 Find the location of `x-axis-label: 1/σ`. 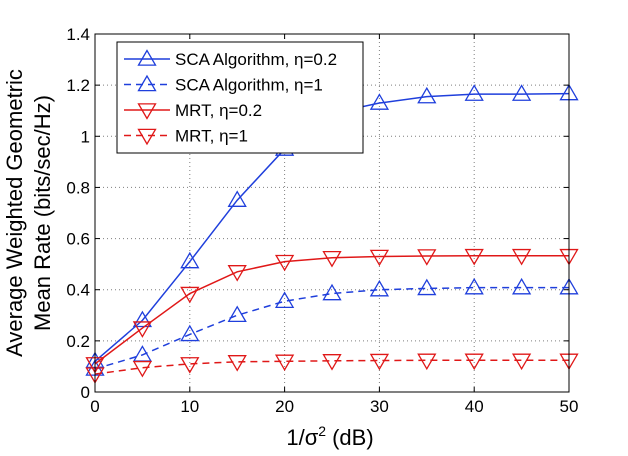

x-axis-label: 1/σ is located at coordinates (302, 437).